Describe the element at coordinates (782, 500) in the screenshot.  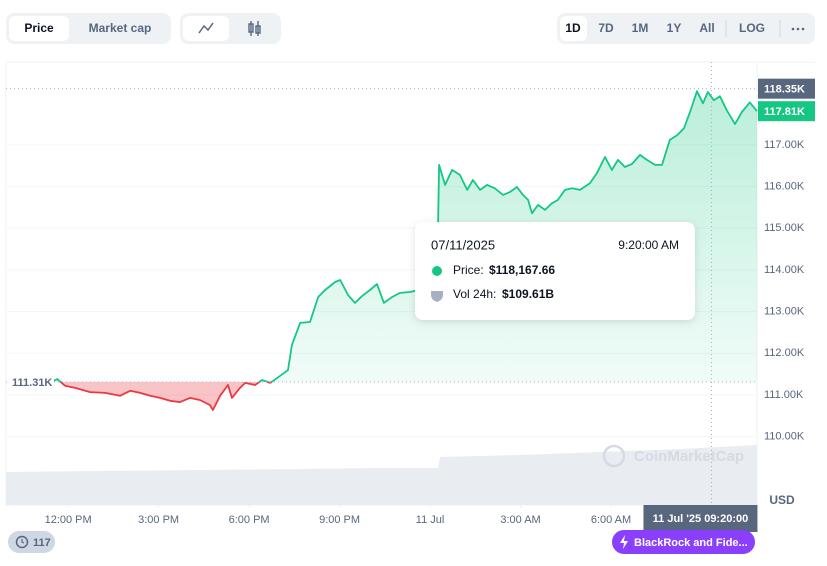
I see `currency-label: USD` at that location.